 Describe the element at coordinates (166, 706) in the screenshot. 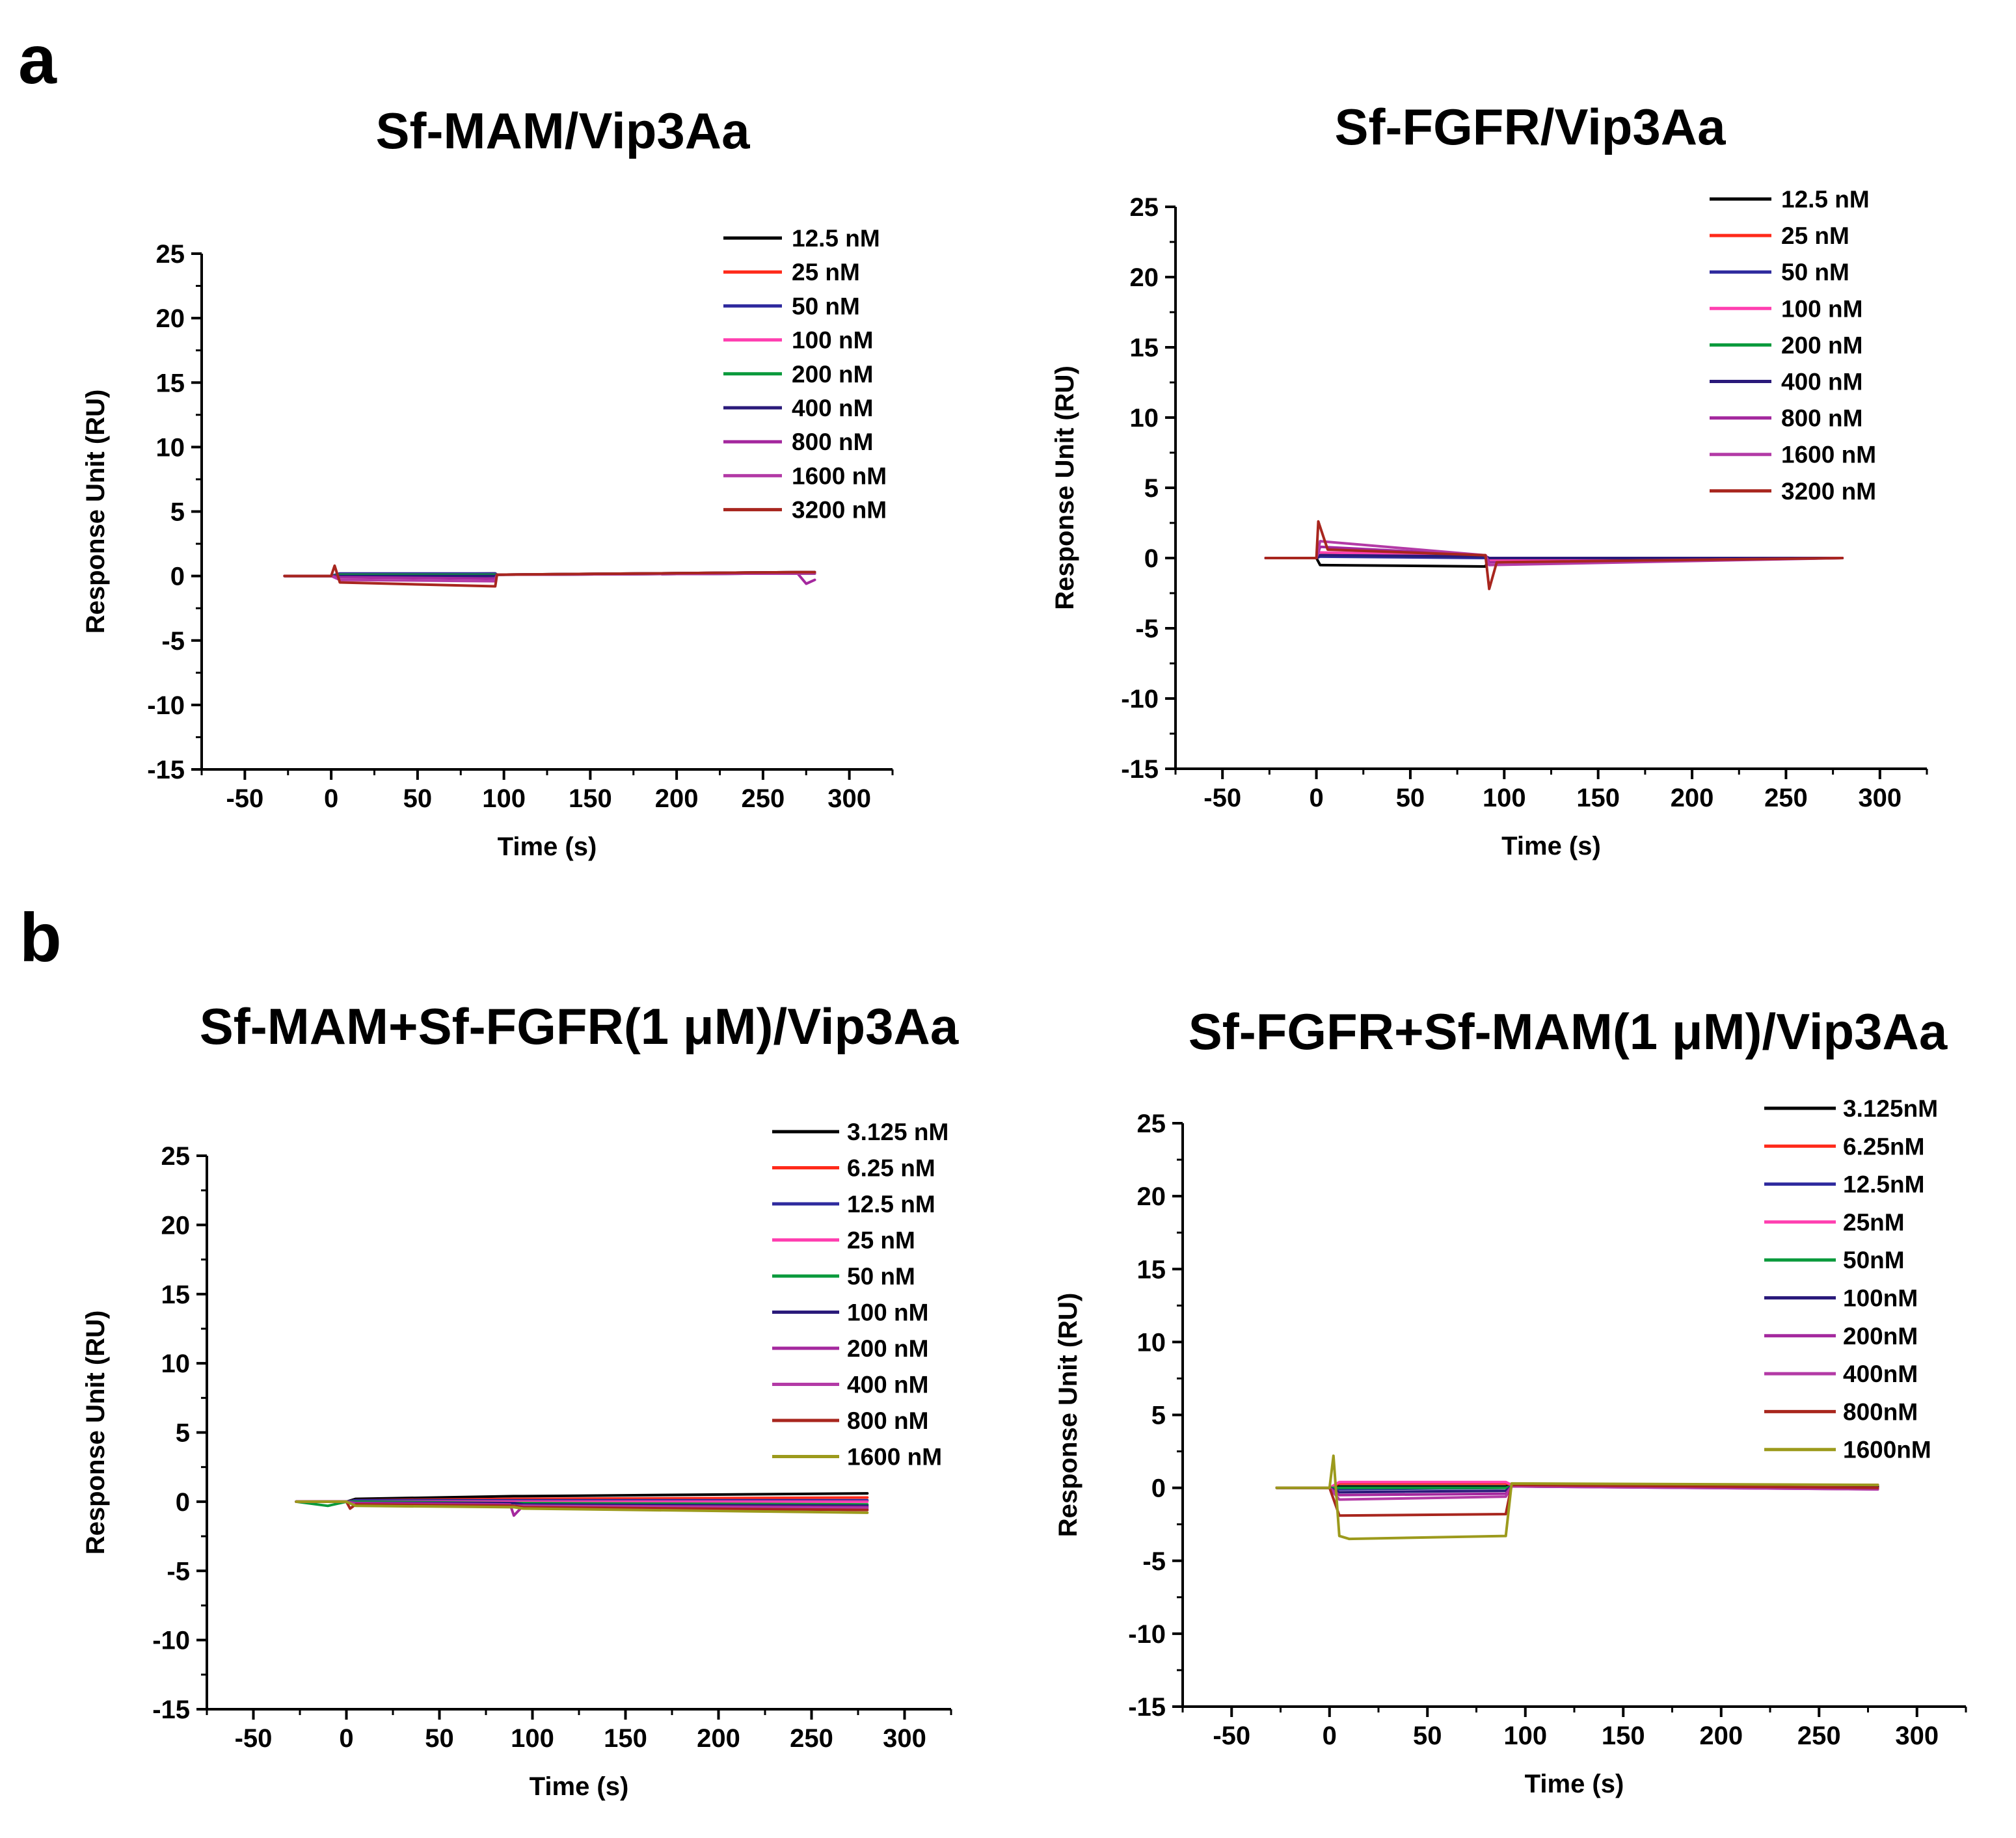

I see `chart-1-y-tick-label: -10` at that location.